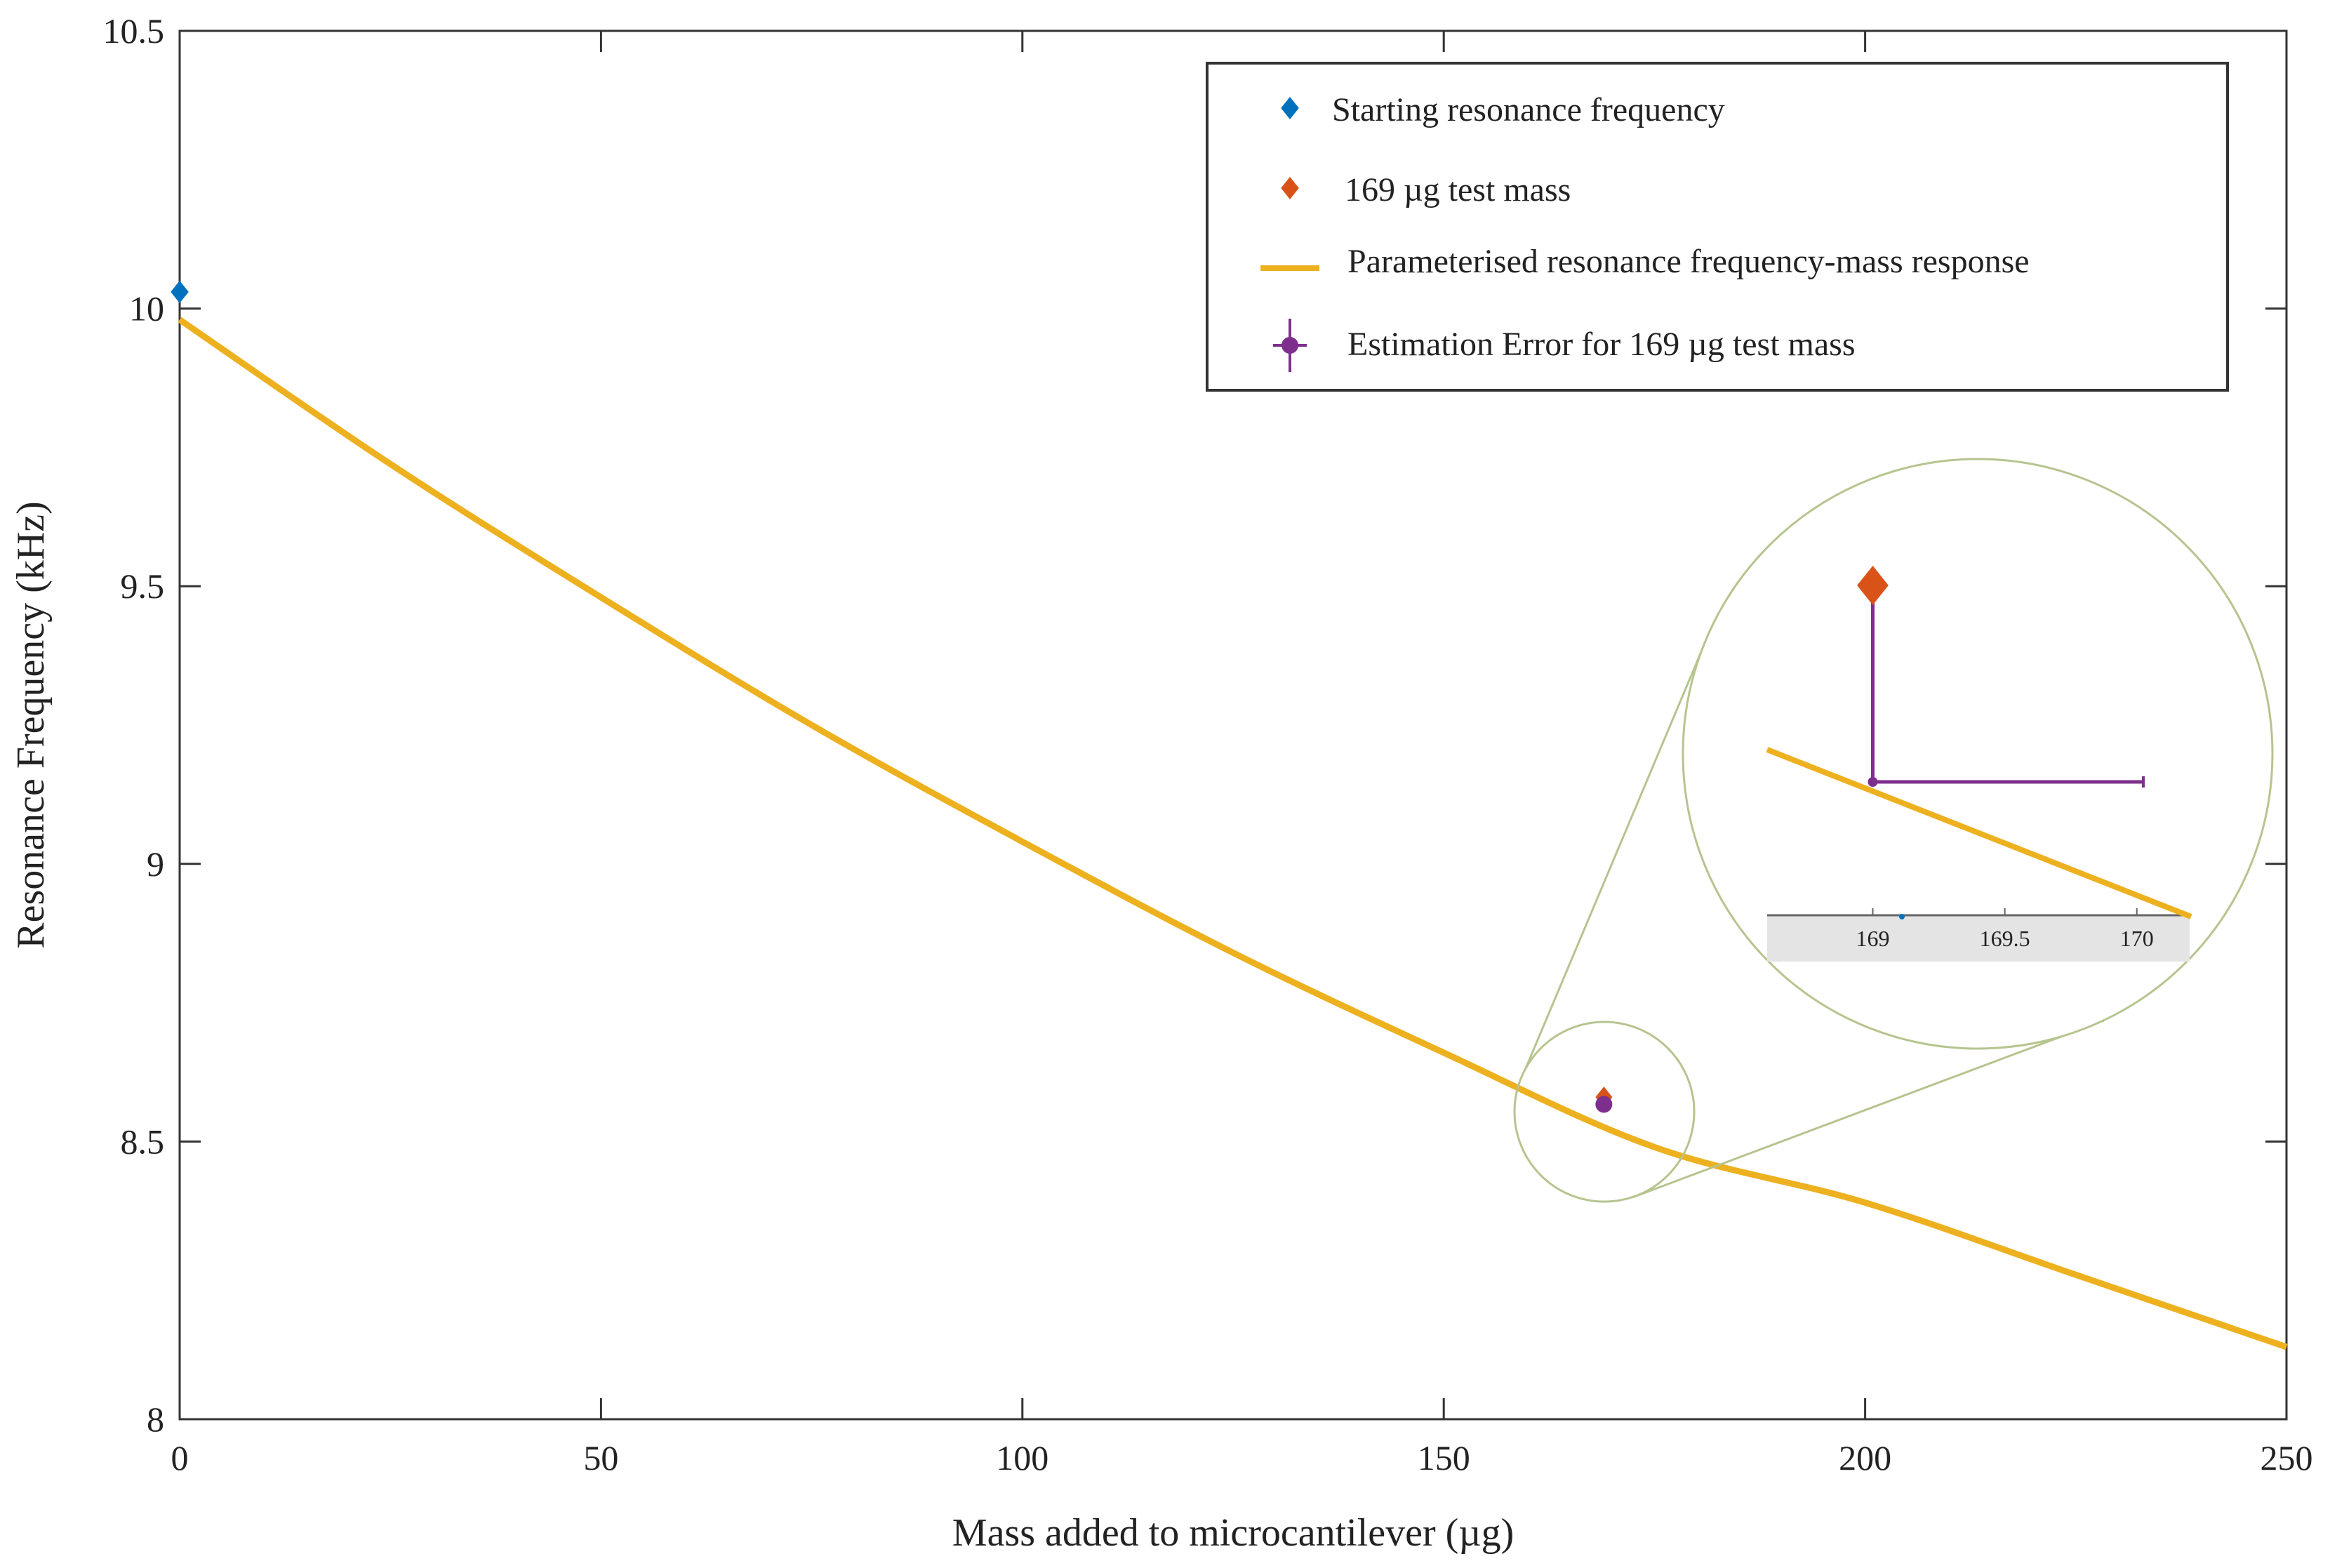 The image size is (2330, 1568). What do you see at coordinates (1873, 938) in the screenshot?
I see `inset-x-tick-label: 169` at bounding box center [1873, 938].